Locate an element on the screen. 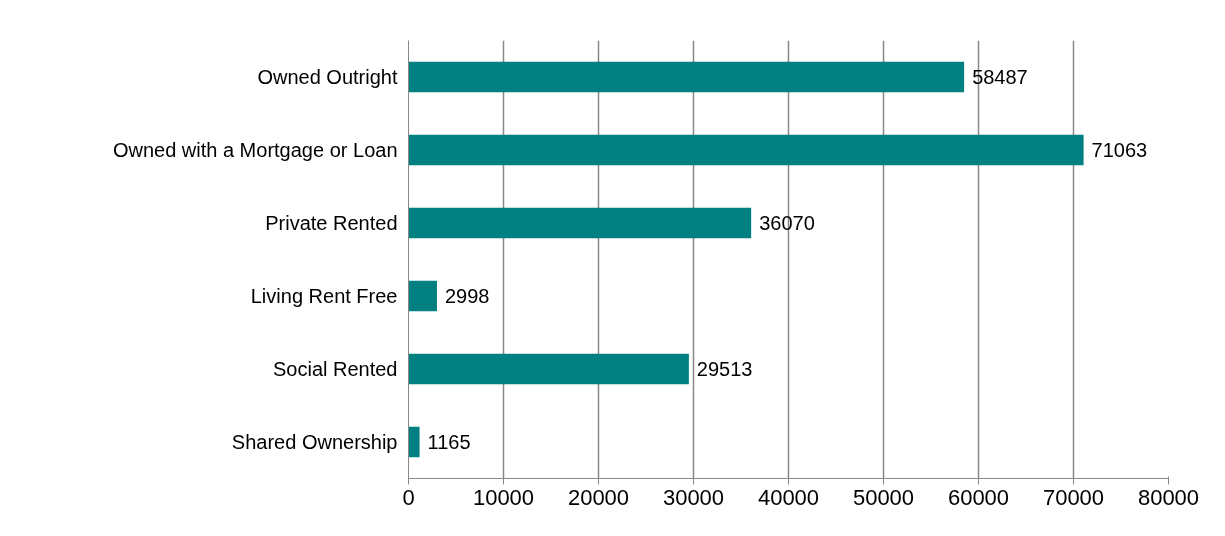  data-label: 36070 is located at coordinates (787, 223).